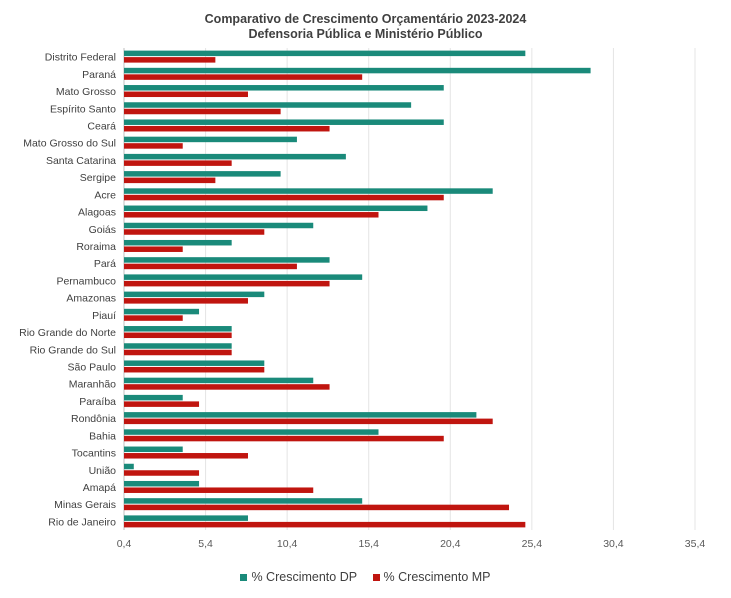  Describe the element at coordinates (287, 544) in the screenshot. I see `x-tick-label: 10,4` at that location.